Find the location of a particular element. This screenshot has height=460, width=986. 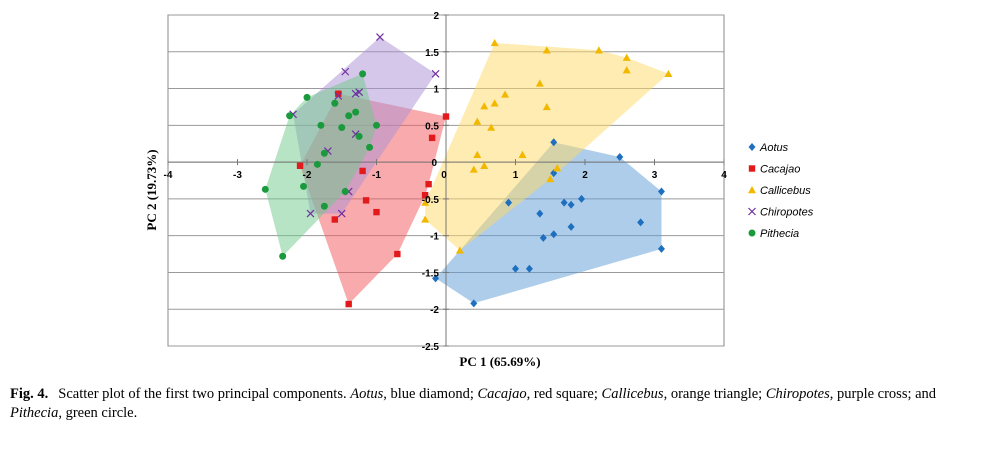

caption-text: , blue diamond; is located at coordinates (428, 394).